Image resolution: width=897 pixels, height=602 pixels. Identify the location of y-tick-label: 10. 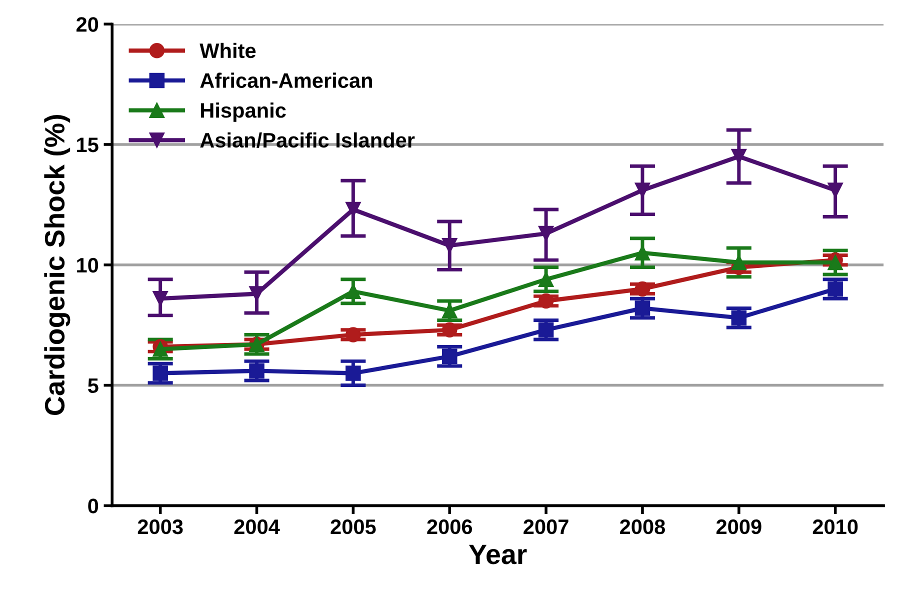
(87, 265).